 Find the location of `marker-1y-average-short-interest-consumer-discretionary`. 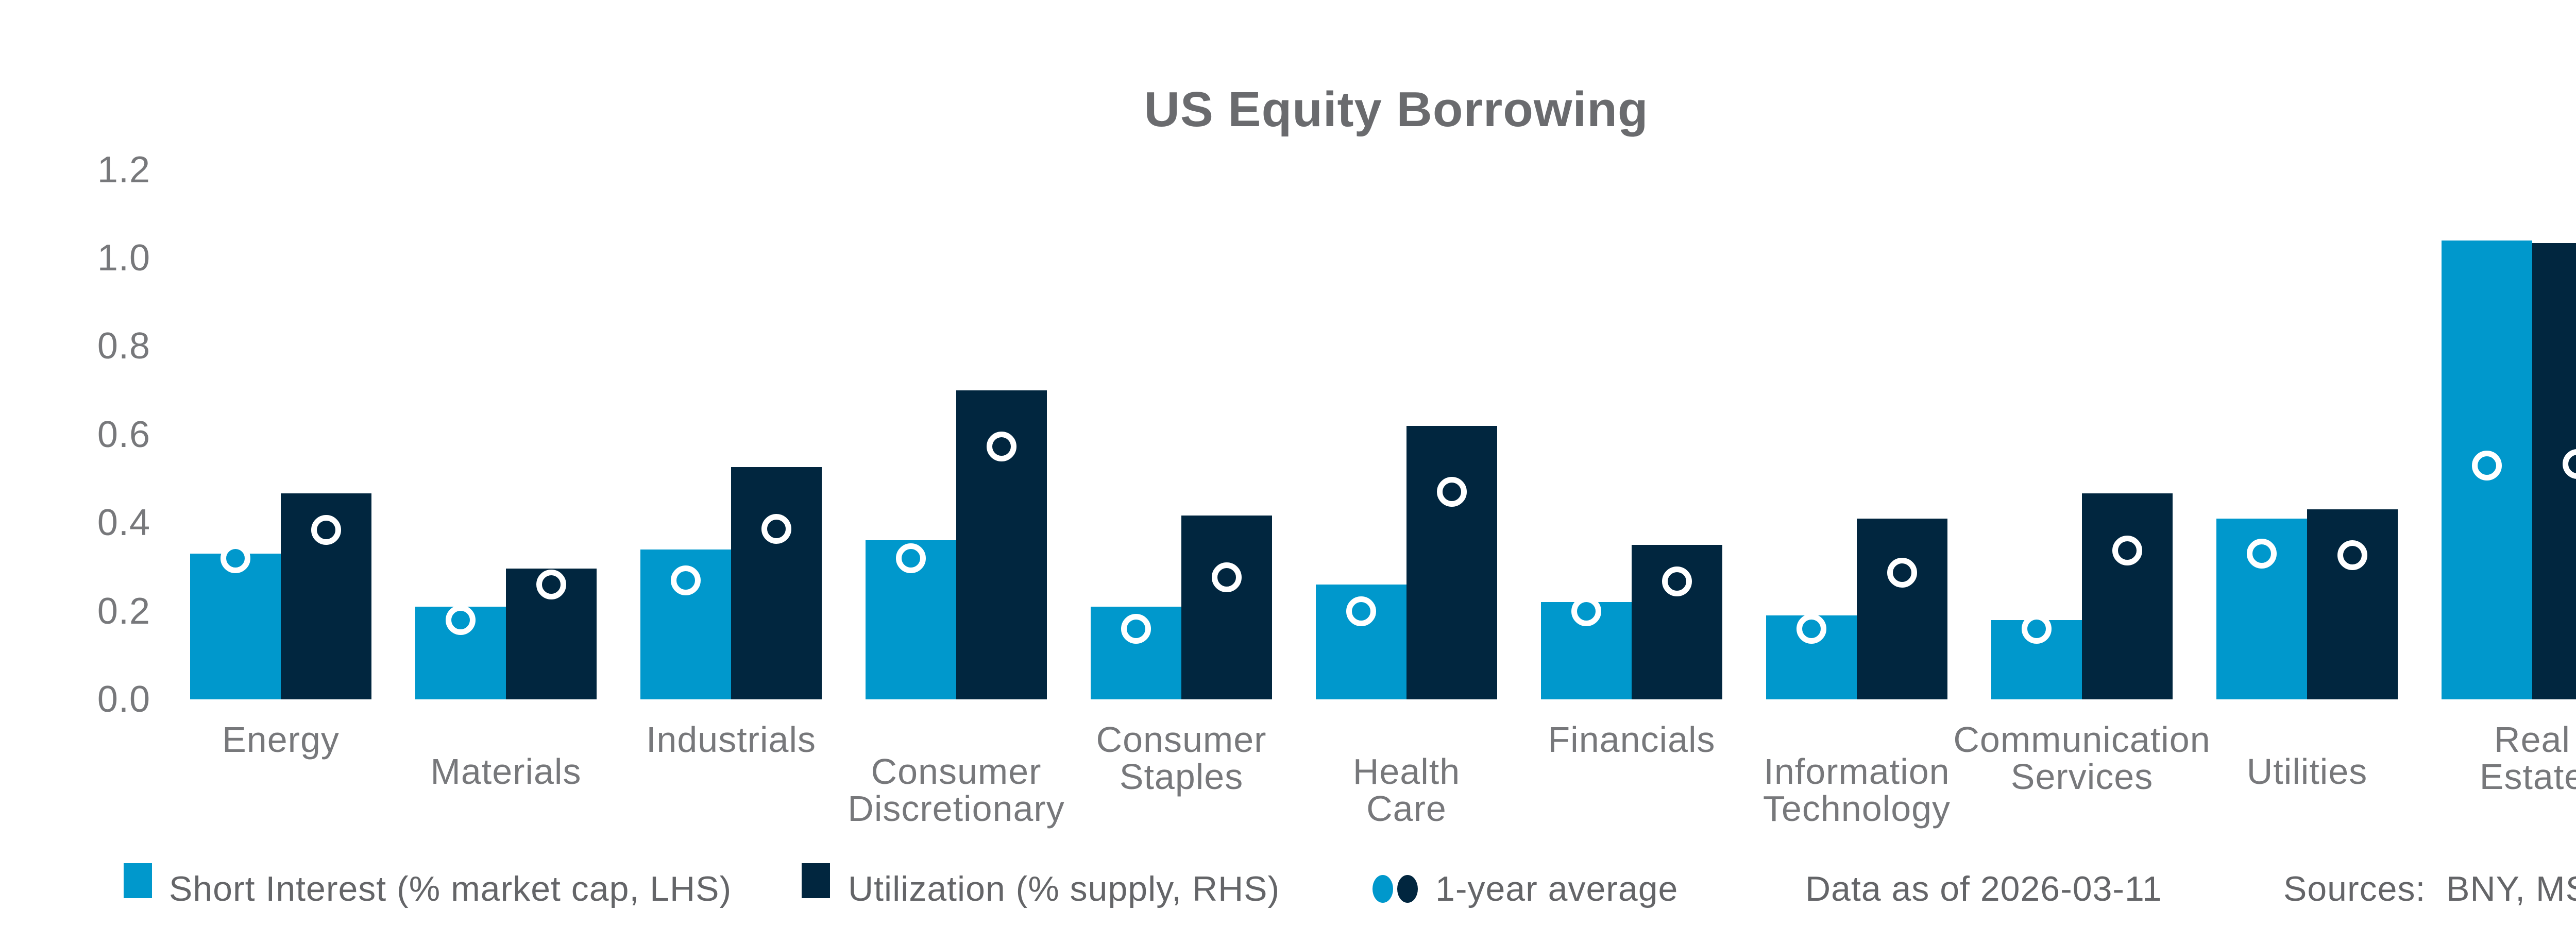

marker-1y-average-short-interest-consumer-discretionary is located at coordinates (911, 558).